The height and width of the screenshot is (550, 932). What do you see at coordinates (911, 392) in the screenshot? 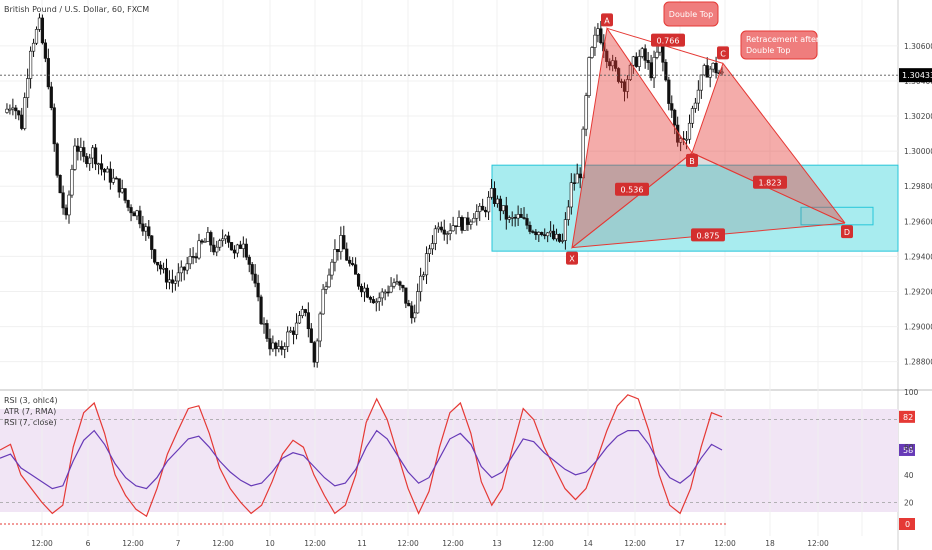
I see `rsi-tick-label: 100` at bounding box center [911, 392].